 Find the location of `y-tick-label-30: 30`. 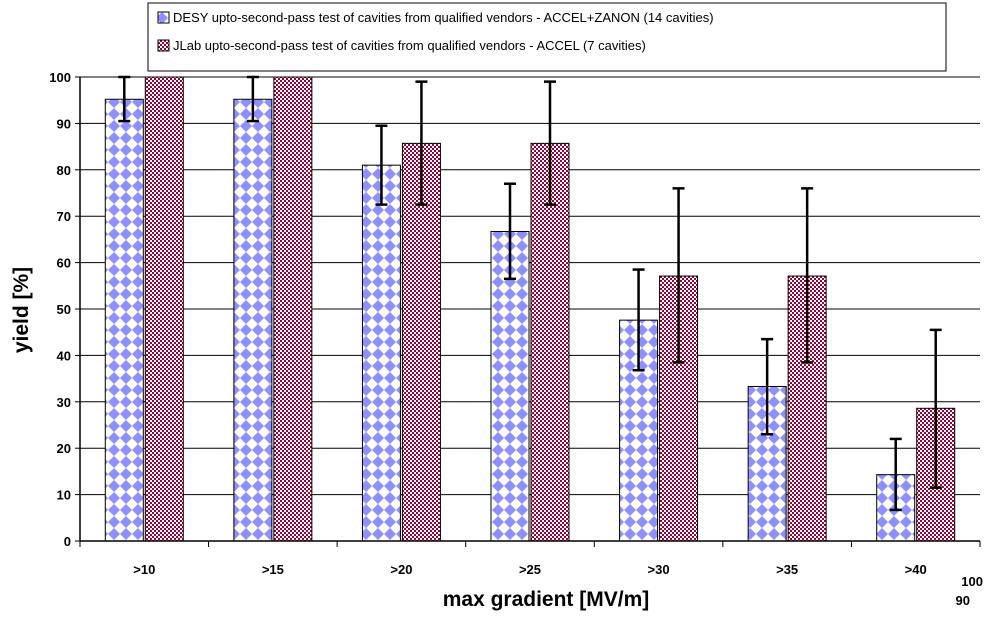

y-tick-label-30: 30 is located at coordinates (64, 402).